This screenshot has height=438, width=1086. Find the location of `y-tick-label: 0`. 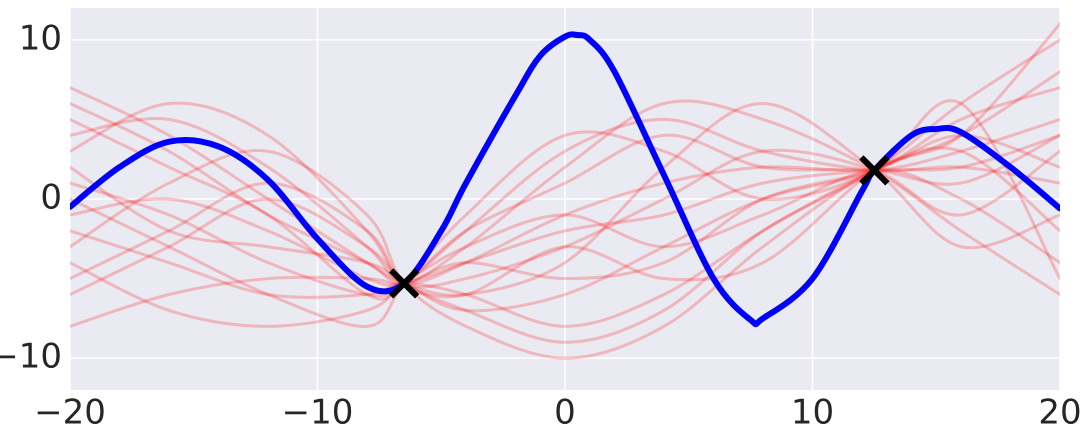

y-tick-label: 0 is located at coordinates (51, 198).